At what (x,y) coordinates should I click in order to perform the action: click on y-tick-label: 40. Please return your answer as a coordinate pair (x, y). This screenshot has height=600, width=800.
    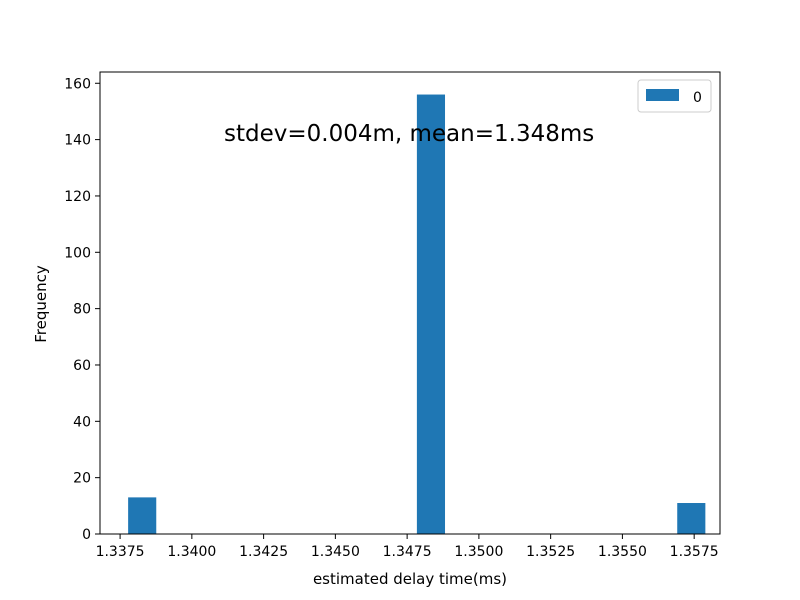
    Looking at the image, I should click on (82, 422).